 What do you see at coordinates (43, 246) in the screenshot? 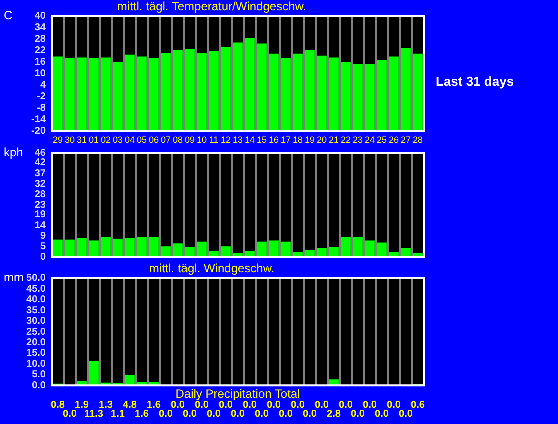
I see `y-tick-label: 5` at bounding box center [43, 246].